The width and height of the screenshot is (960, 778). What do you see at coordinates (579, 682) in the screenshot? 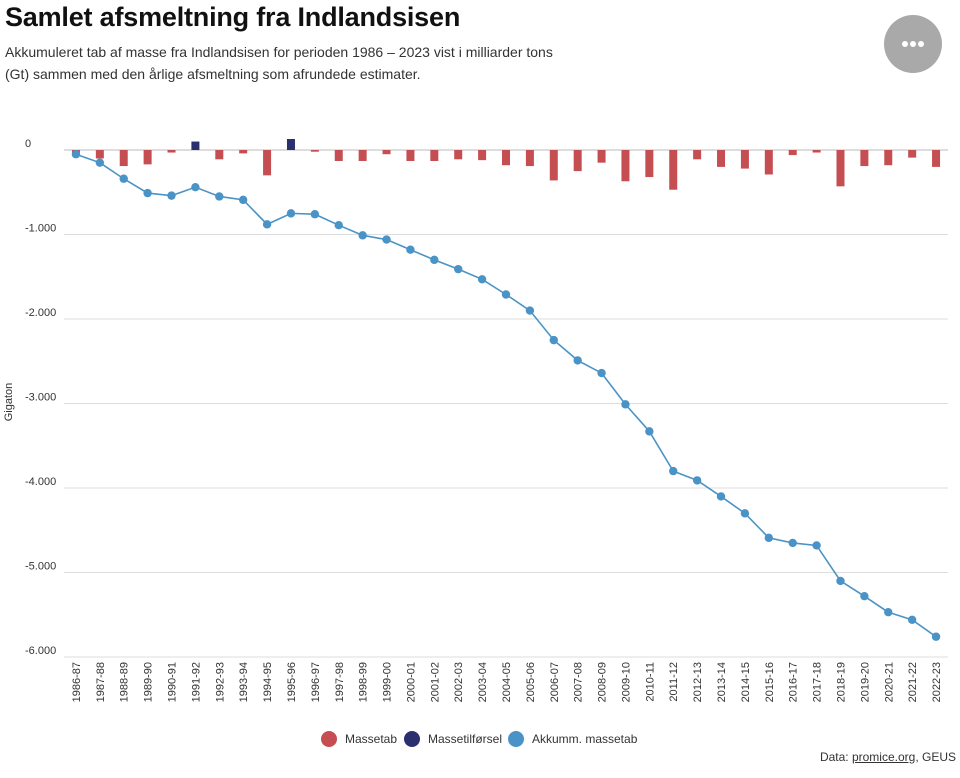
I see `x-tick-label: 2007-08` at bounding box center [579, 682].